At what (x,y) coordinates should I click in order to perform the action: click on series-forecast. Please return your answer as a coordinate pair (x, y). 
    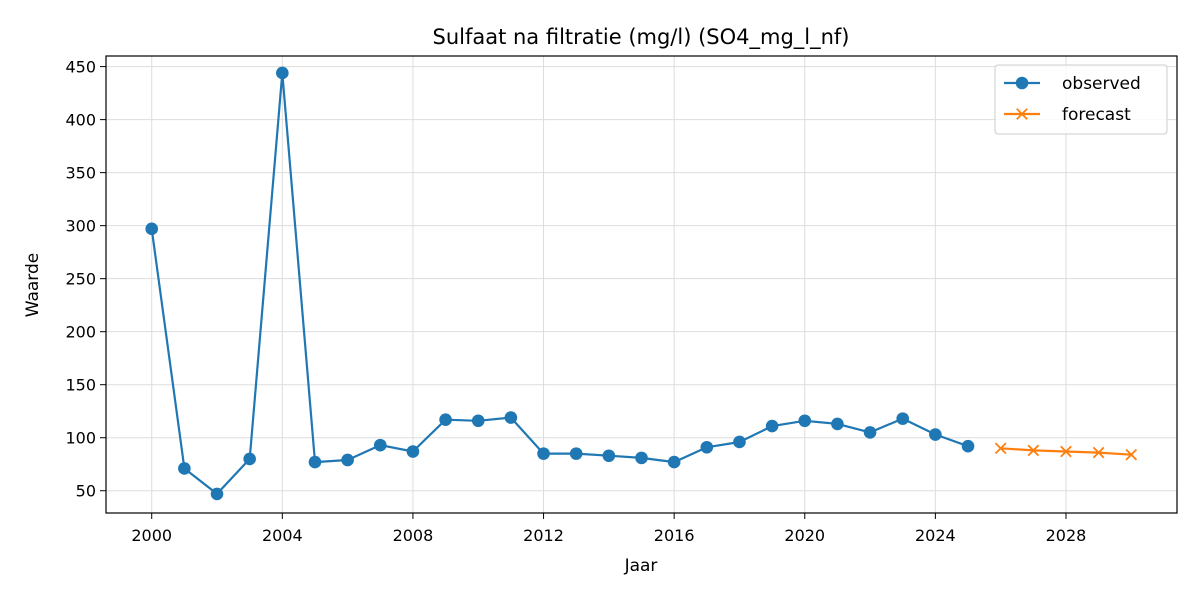
    Looking at the image, I should click on (1066, 451).